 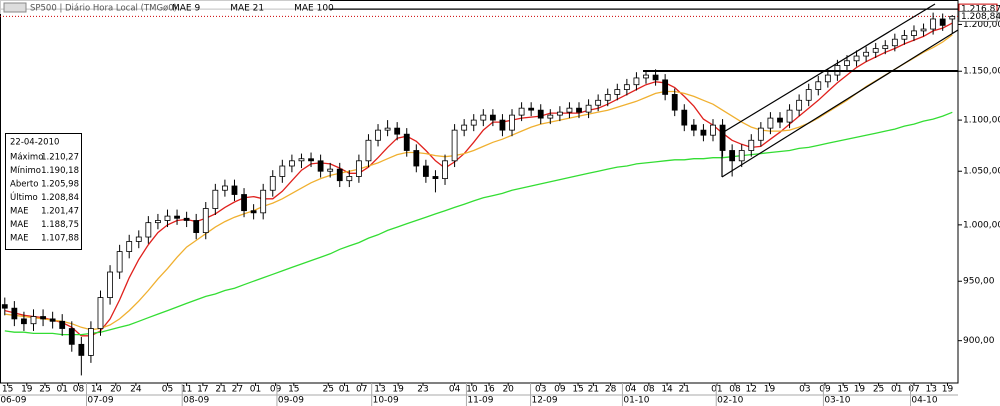 I want to click on info-value: 1.205,98, so click(x=60, y=185).